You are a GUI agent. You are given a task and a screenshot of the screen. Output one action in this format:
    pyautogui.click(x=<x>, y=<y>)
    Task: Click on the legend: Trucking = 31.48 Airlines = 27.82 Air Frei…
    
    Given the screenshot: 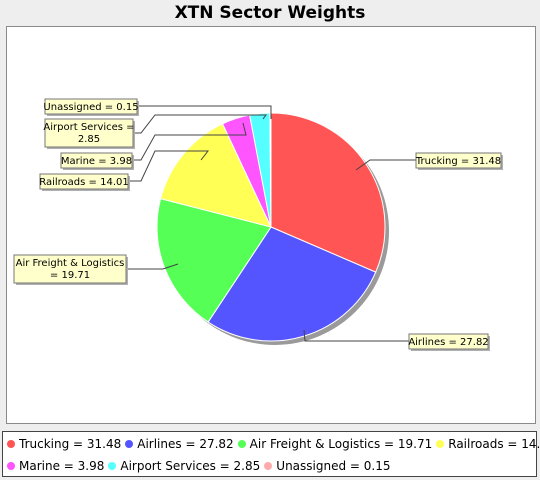 What is the action you would take?
    pyautogui.click(x=271, y=454)
    